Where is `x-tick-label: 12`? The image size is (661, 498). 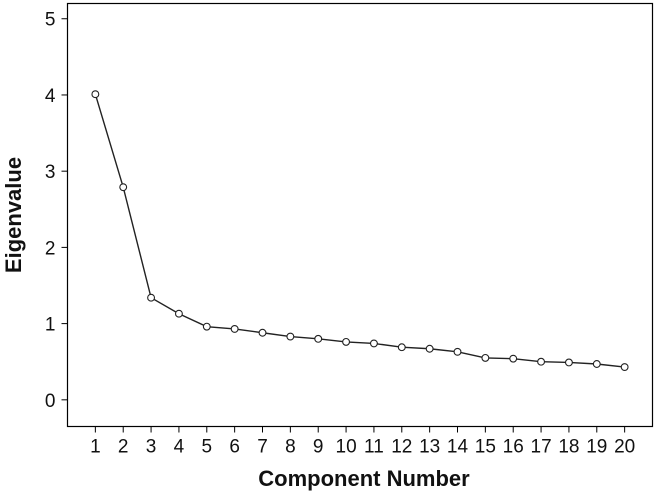
x-tick-label: 12 is located at coordinates (401, 447).